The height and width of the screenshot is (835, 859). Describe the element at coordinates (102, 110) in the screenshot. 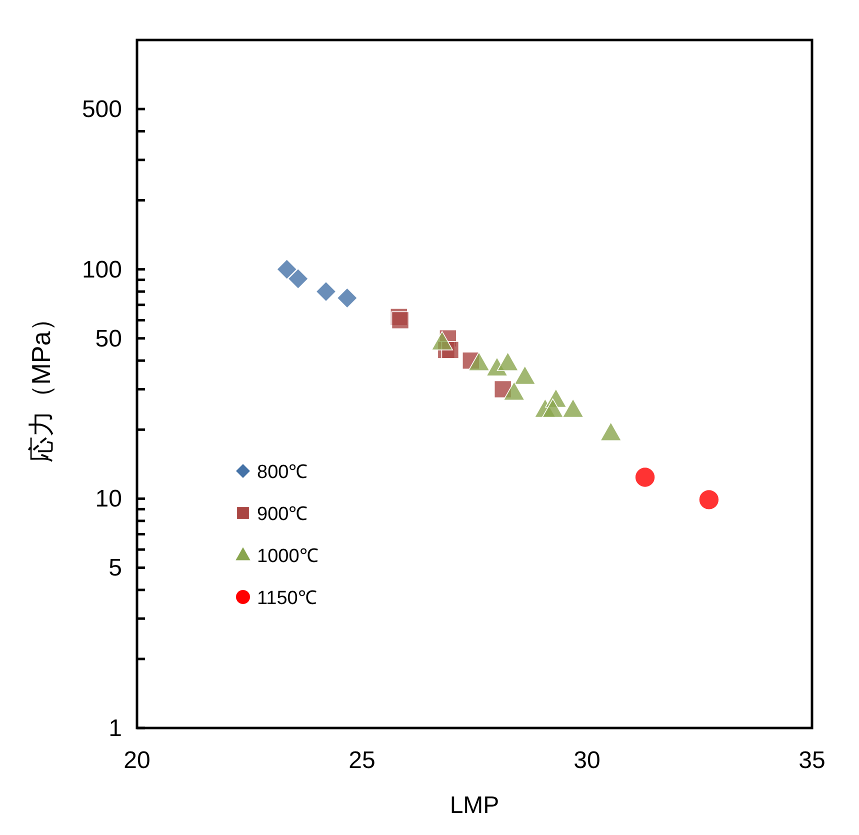

I see `y-tick-label: 500` at that location.